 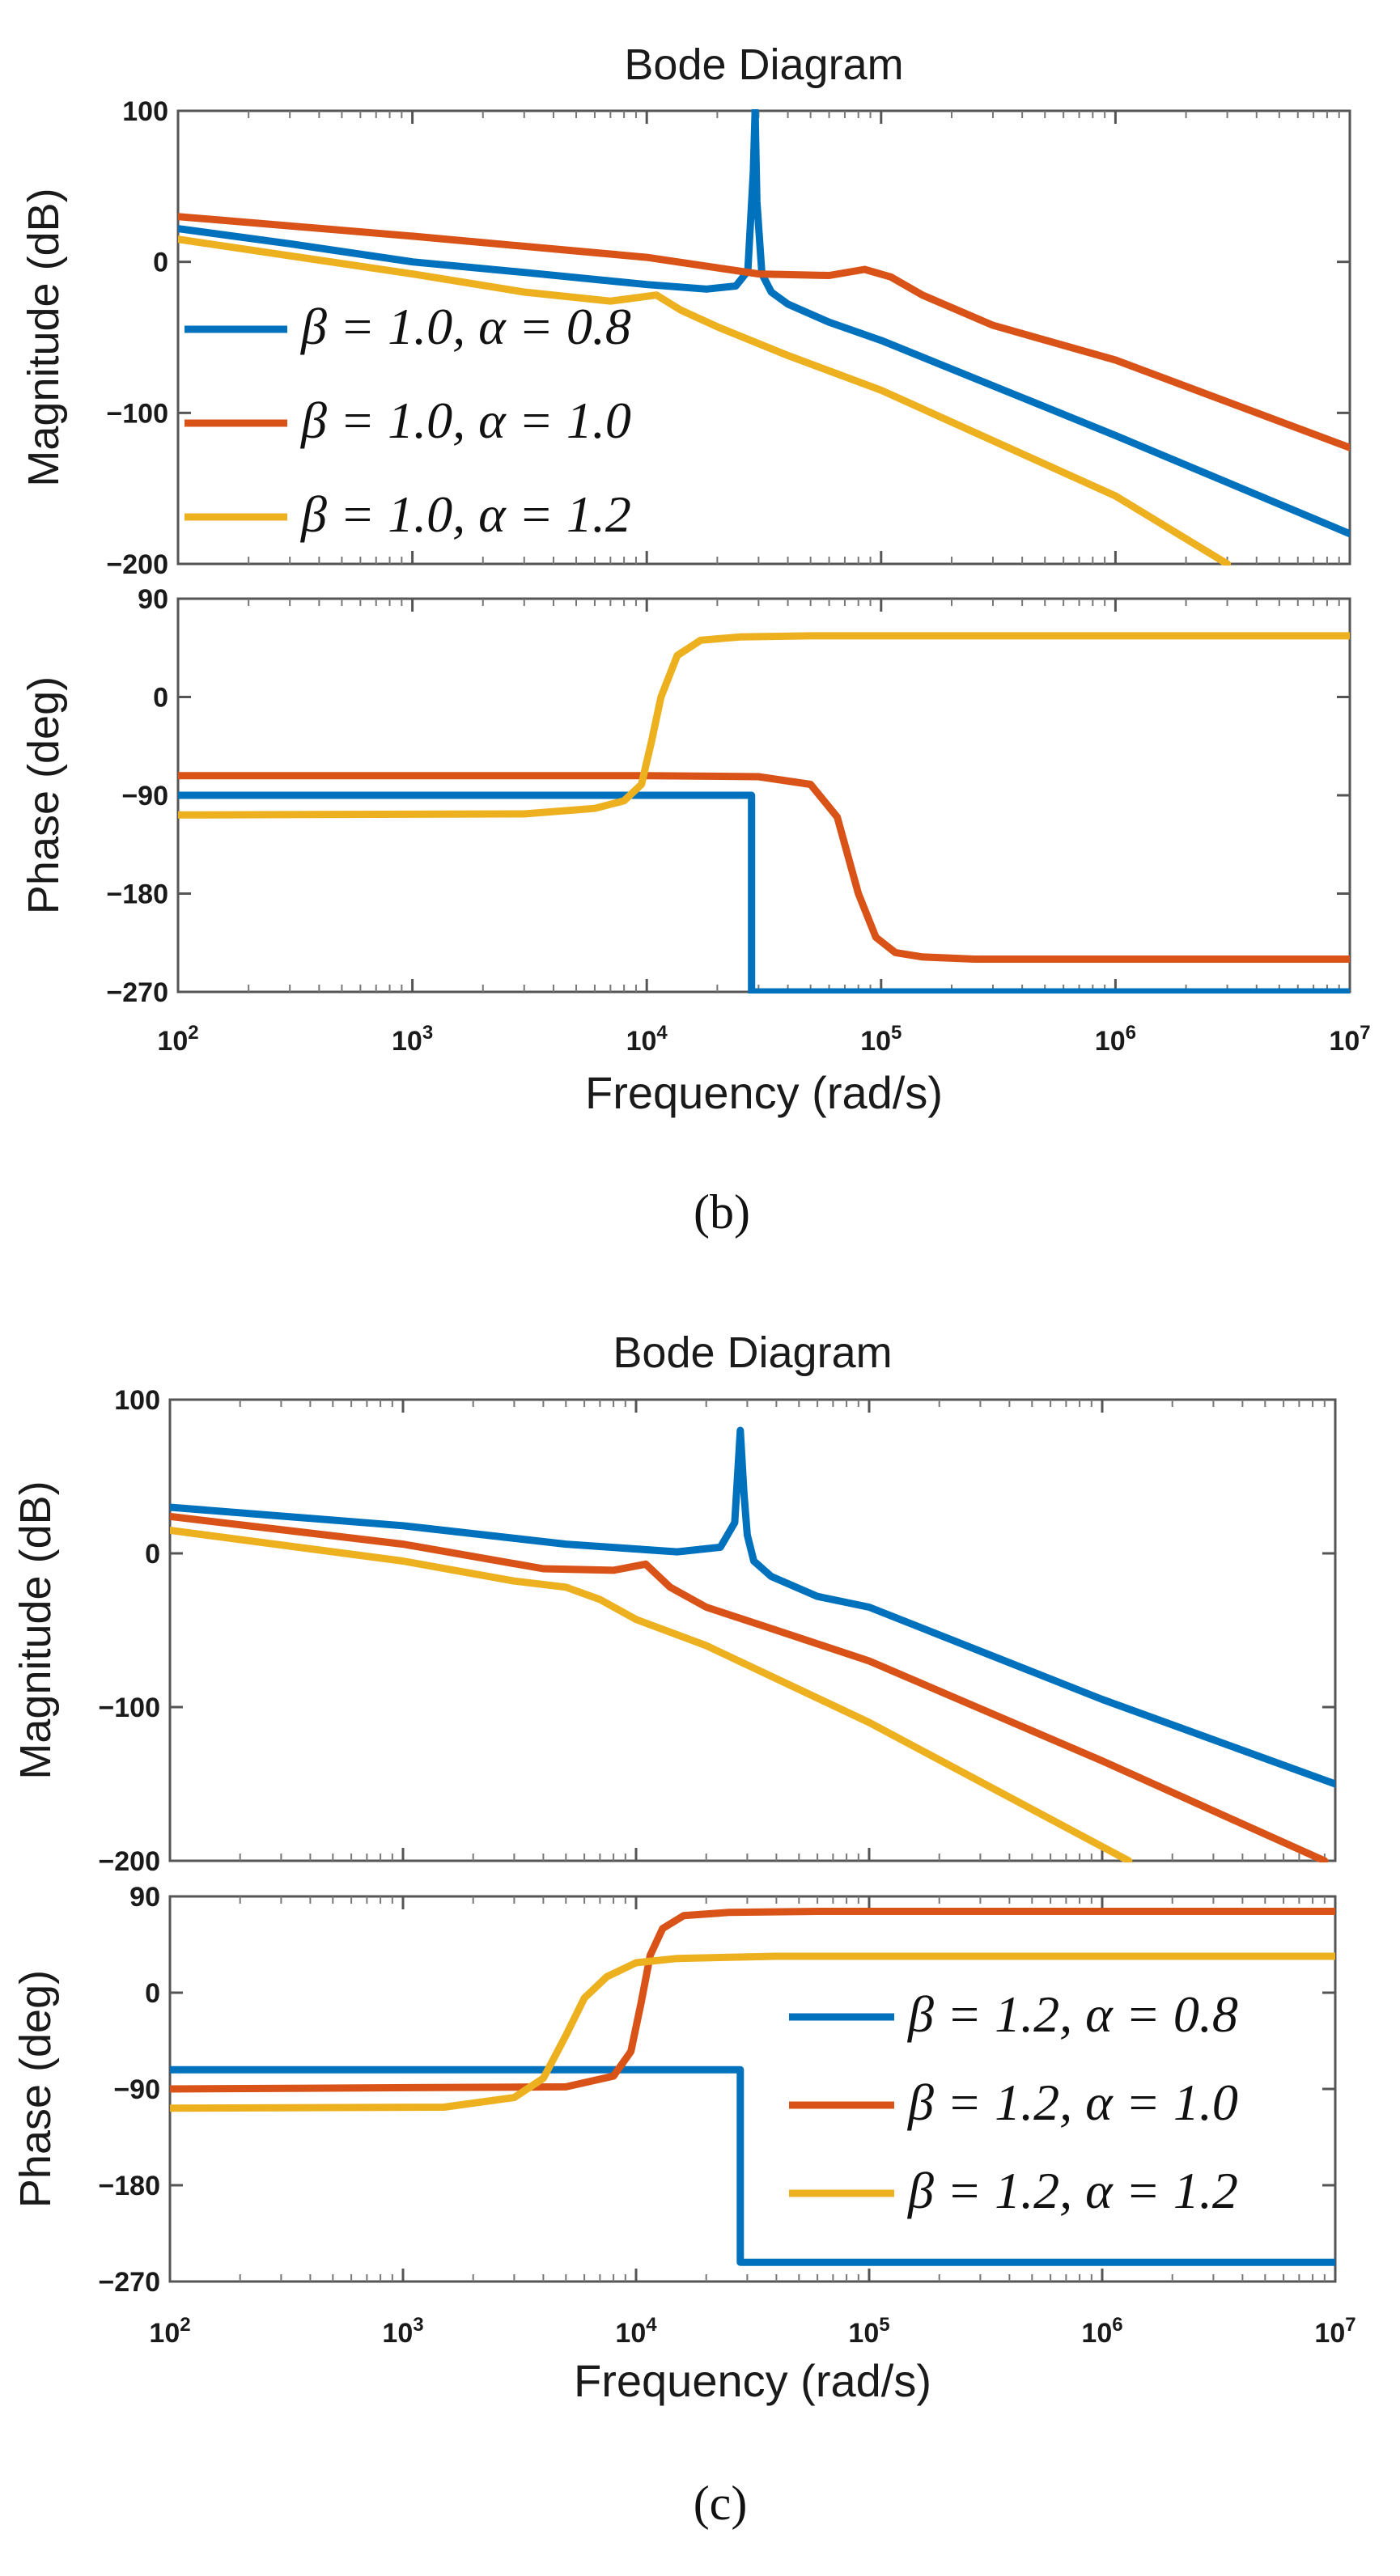 What do you see at coordinates (722, 1212) in the screenshot?
I see `panel-caption: (b)` at bounding box center [722, 1212].